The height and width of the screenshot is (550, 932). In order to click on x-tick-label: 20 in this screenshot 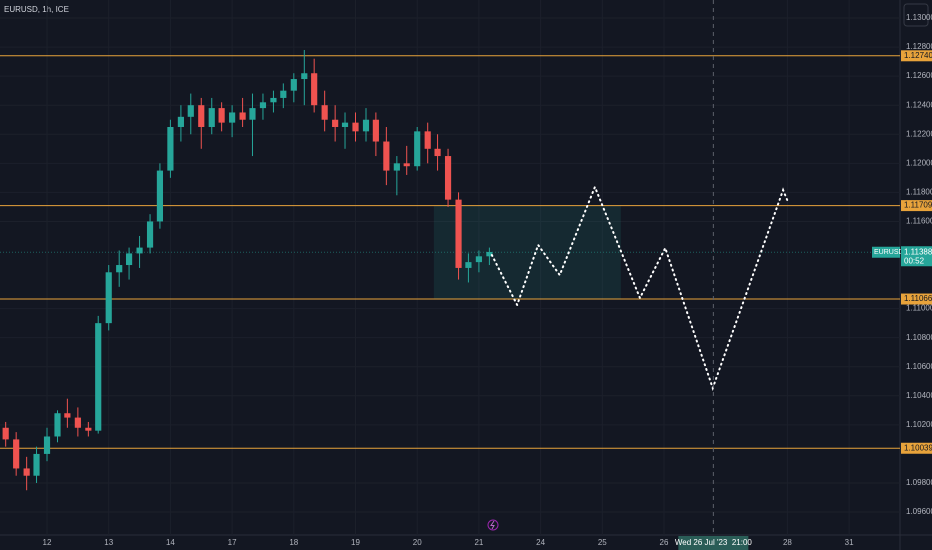, I will do `click(417, 542)`.